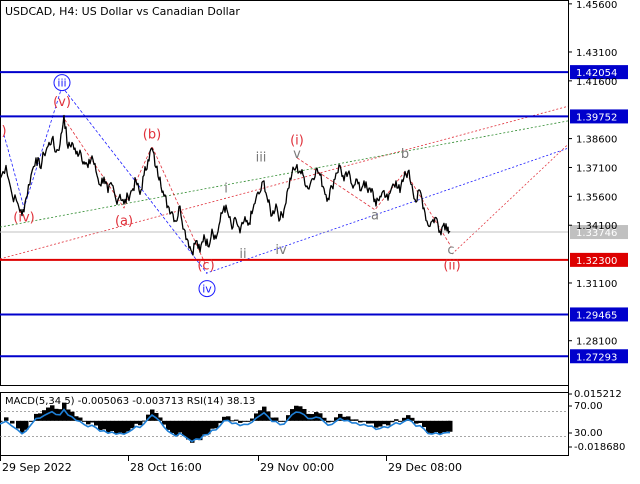 This screenshot has height=484, width=640. I want to click on wave-label: b, so click(405, 154).